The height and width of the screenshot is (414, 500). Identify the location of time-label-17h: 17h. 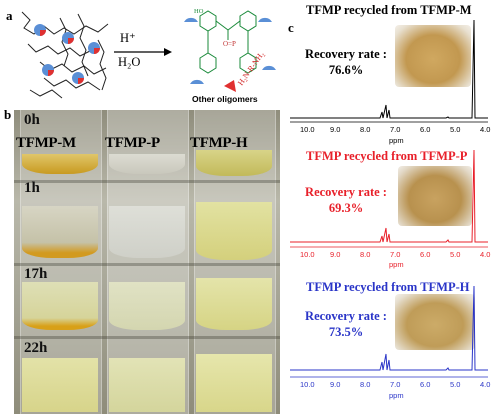
(36, 274).